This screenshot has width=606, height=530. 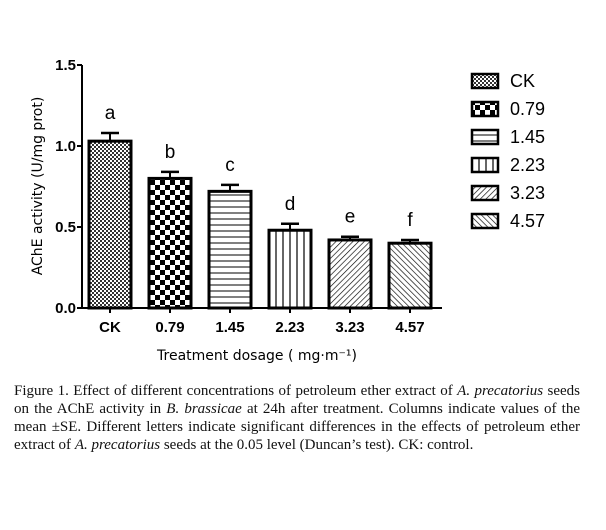 I want to click on legend-swatch-2.23, so click(x=485, y=165).